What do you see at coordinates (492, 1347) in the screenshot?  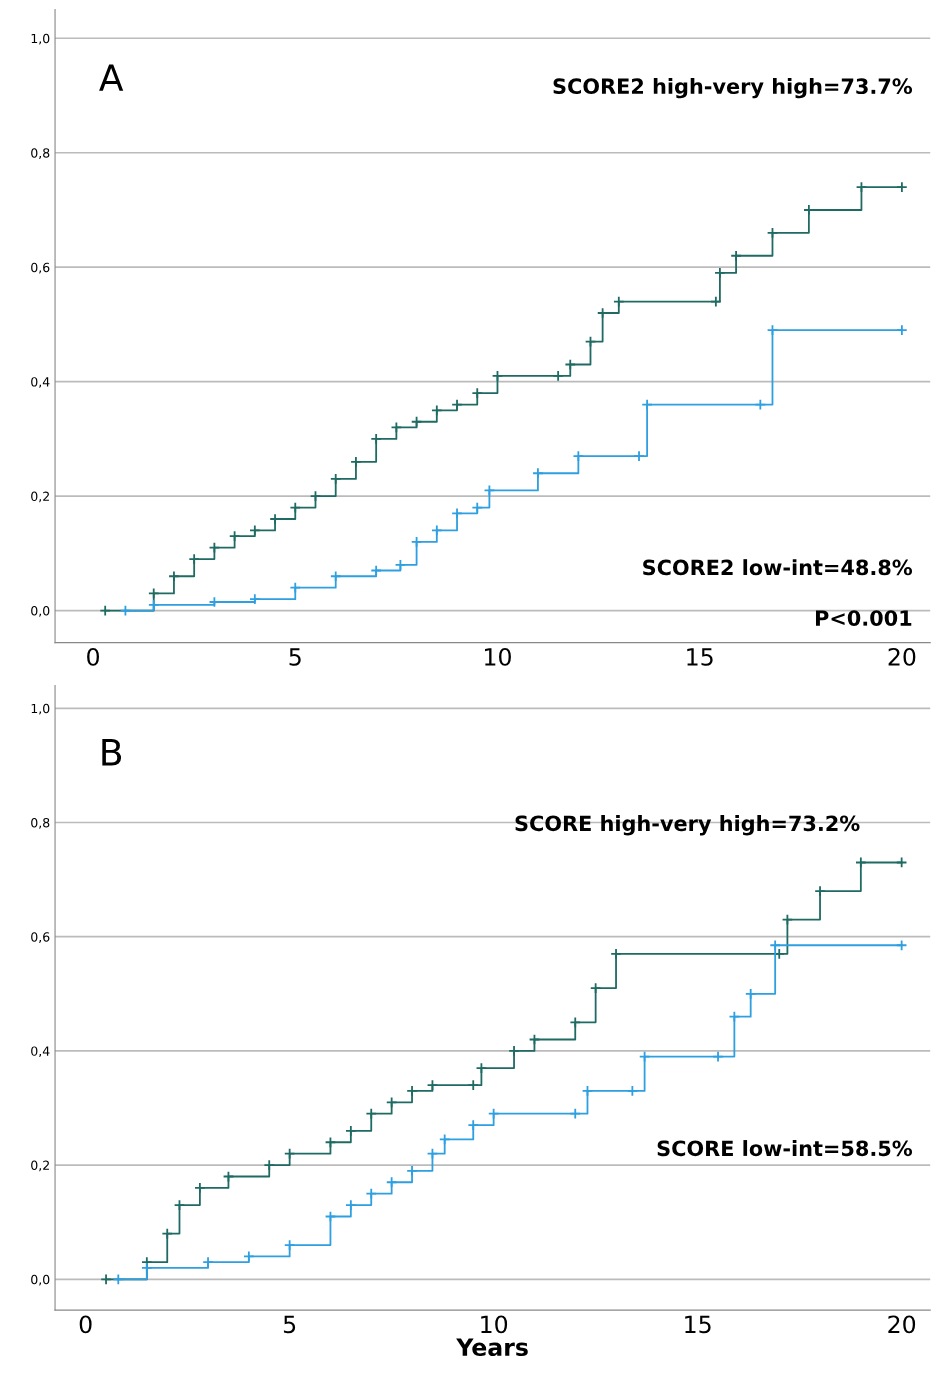 I see `x-axis-title: Years` at bounding box center [492, 1347].